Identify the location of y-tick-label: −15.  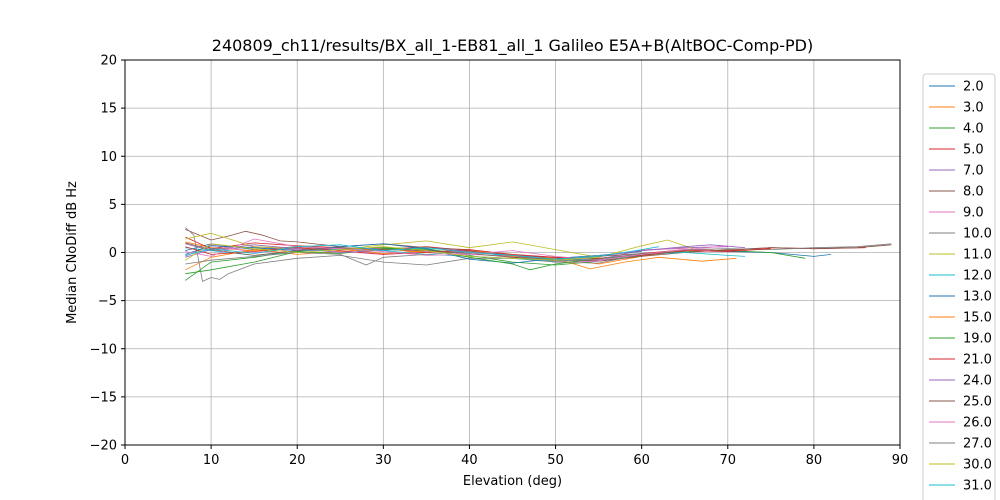
(103, 397).